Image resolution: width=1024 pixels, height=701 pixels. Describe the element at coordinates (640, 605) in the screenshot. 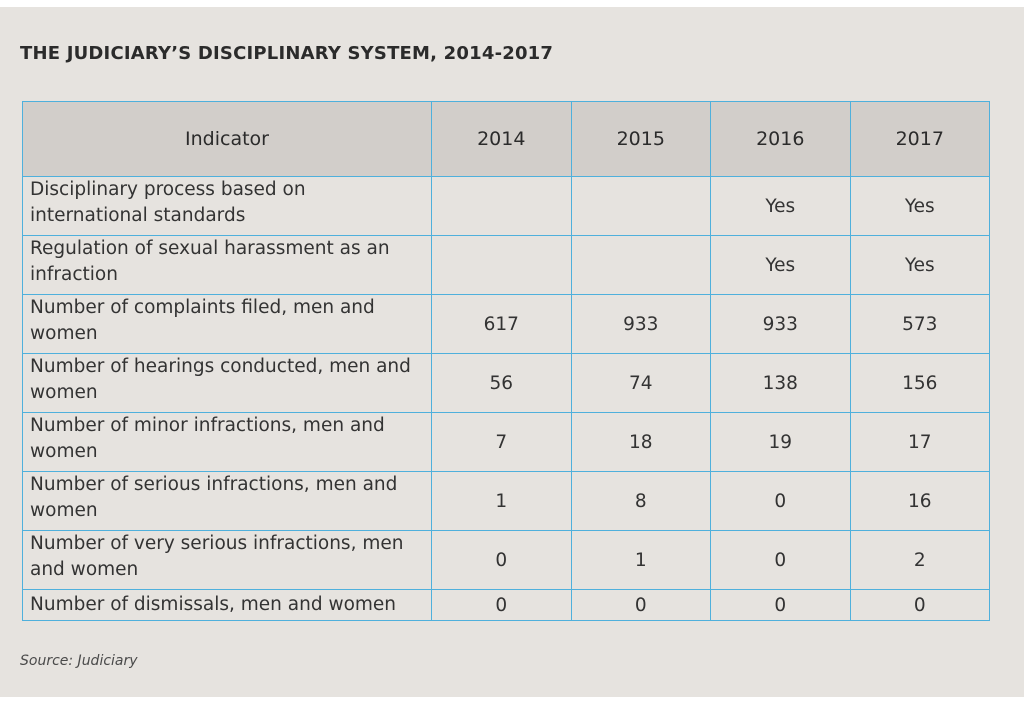

I see `value-cell-2015: 0` at that location.